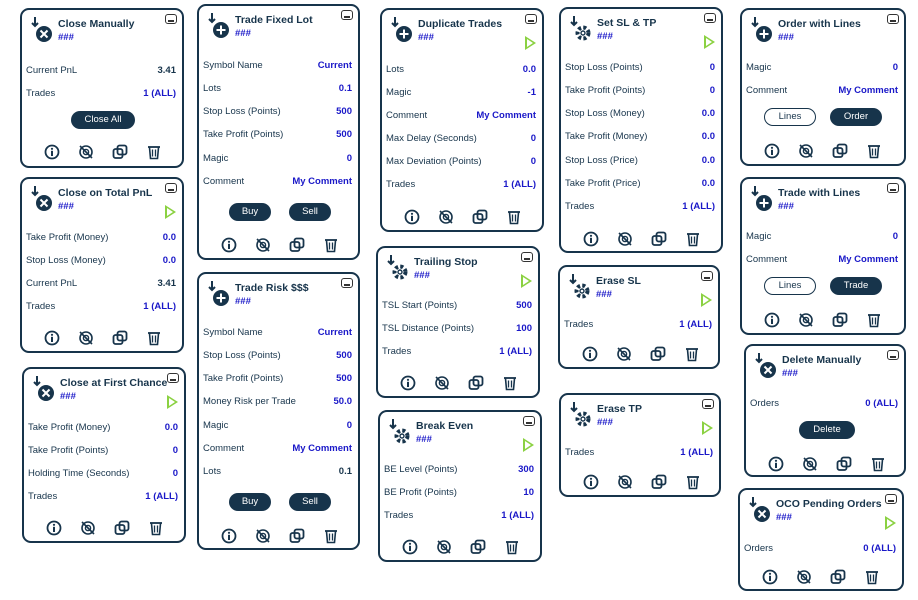 The width and height of the screenshot is (918, 600). What do you see at coordinates (827, 430) in the screenshot?
I see `delete-button: Delete` at bounding box center [827, 430].